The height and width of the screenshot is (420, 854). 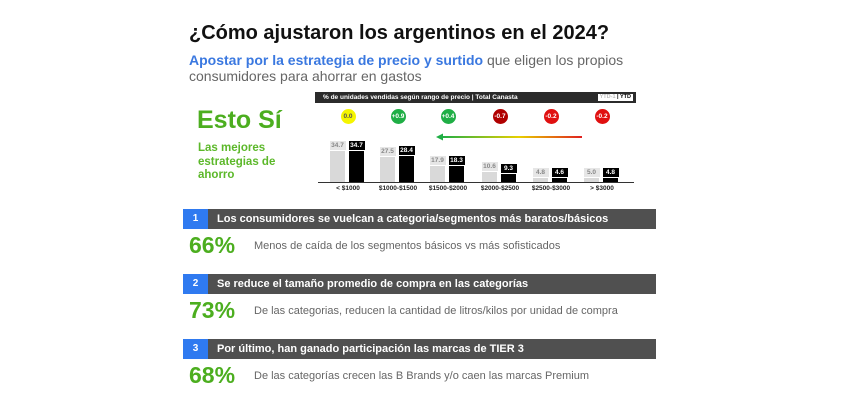 I want to click on change-badge: -0.7, so click(x=500, y=116).